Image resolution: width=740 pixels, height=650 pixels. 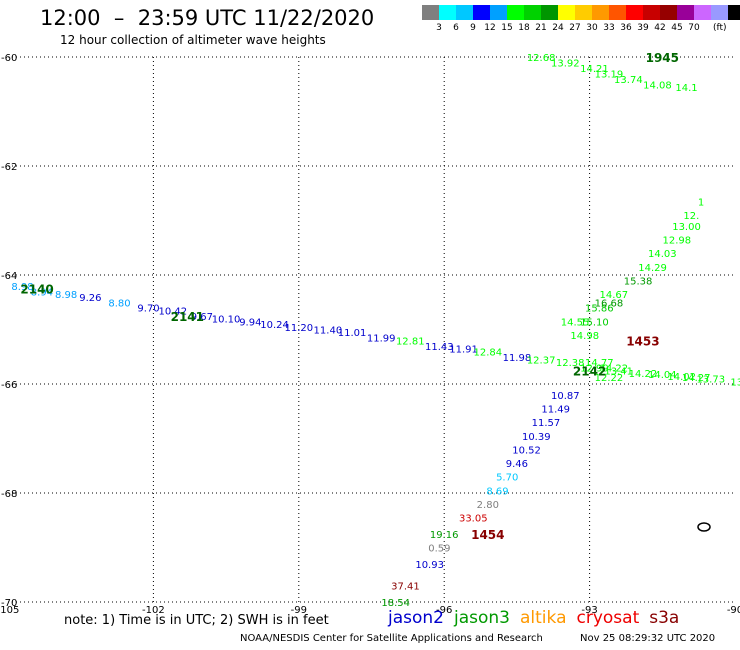 I want to click on wave-height-value: 15.38, so click(x=638, y=281).